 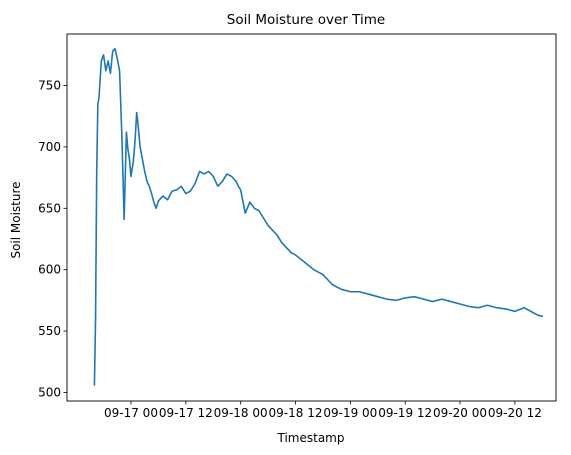 What do you see at coordinates (350, 413) in the screenshot?
I see `x-tick-label: 09-19 00` at bounding box center [350, 413].